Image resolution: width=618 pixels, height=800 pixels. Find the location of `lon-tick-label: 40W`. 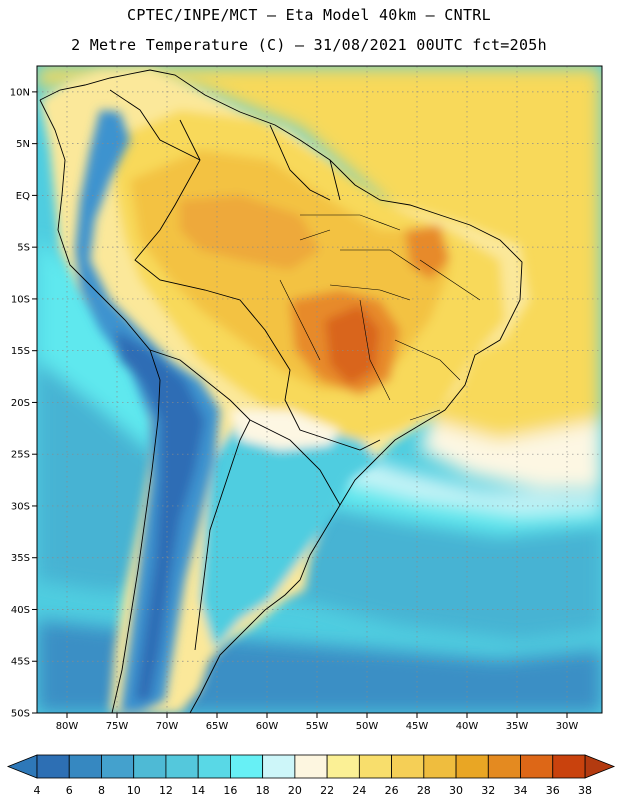

lon-tick-label: 40W is located at coordinates (467, 726).